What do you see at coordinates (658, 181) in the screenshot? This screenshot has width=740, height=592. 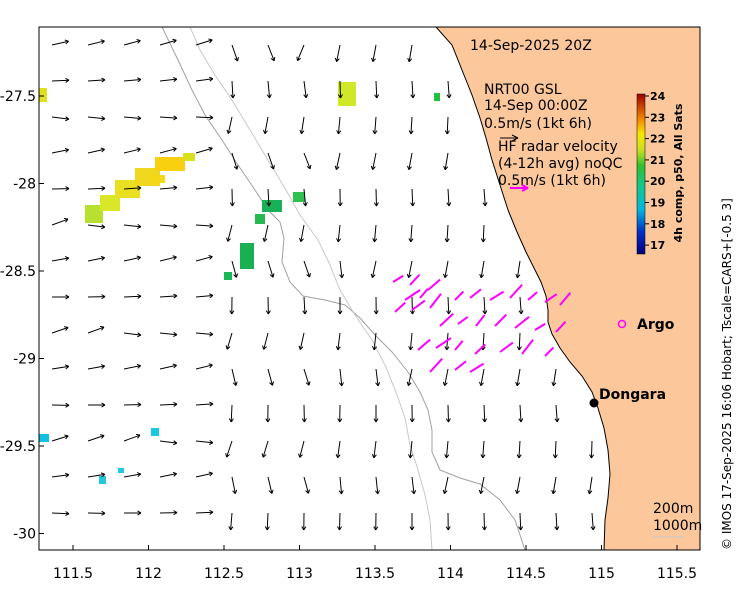 I see `colorbar-tick-label: 20` at bounding box center [658, 181].